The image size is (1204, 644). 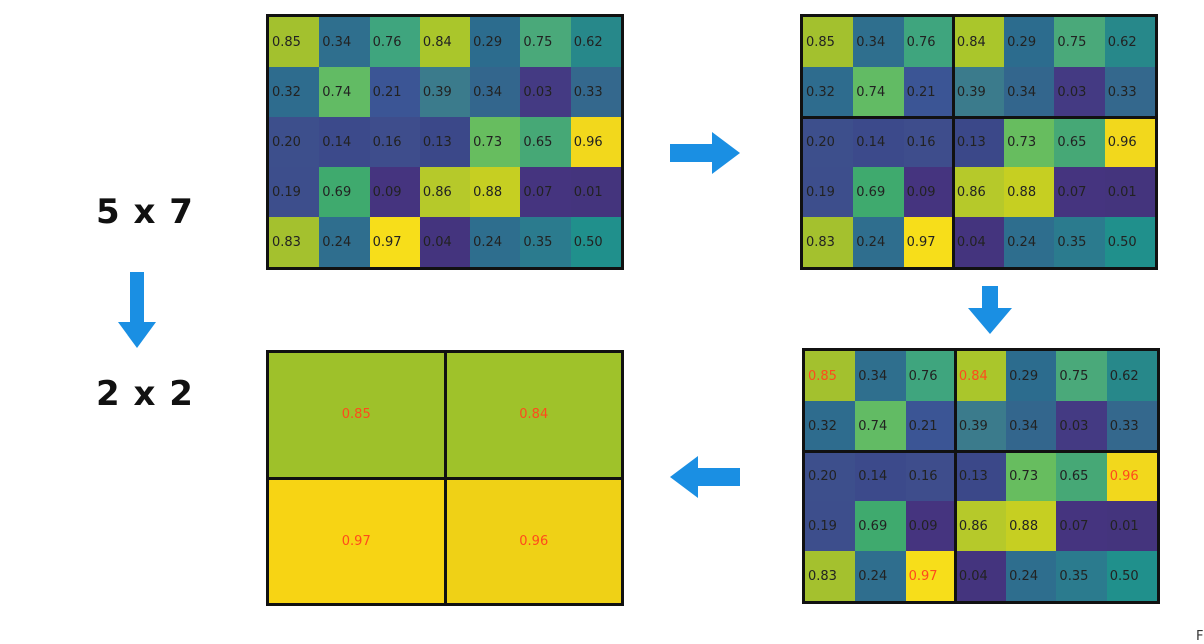 I want to click on output-size-label: 2 x 2, so click(x=145, y=394).